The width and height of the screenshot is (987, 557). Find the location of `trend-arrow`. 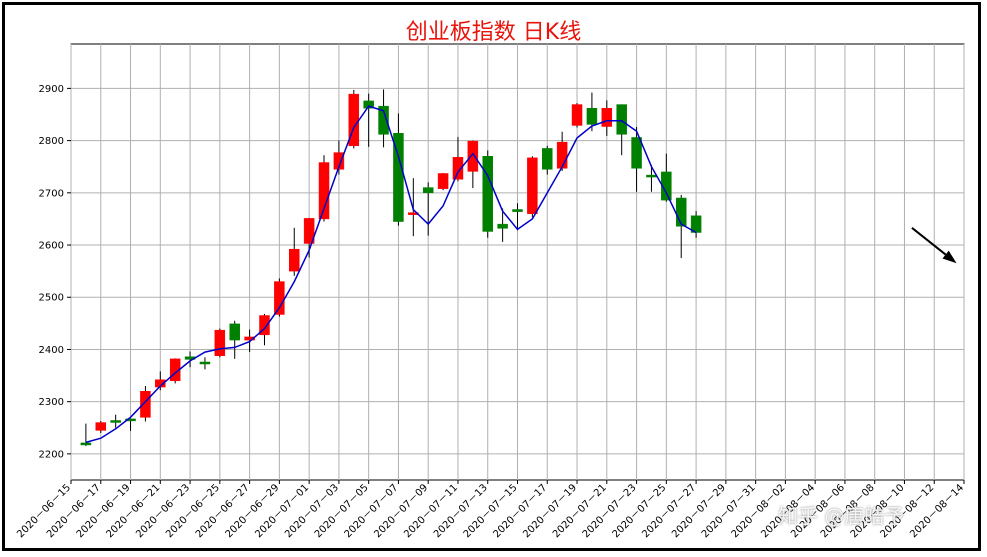

trend-arrow is located at coordinates (934, 245).